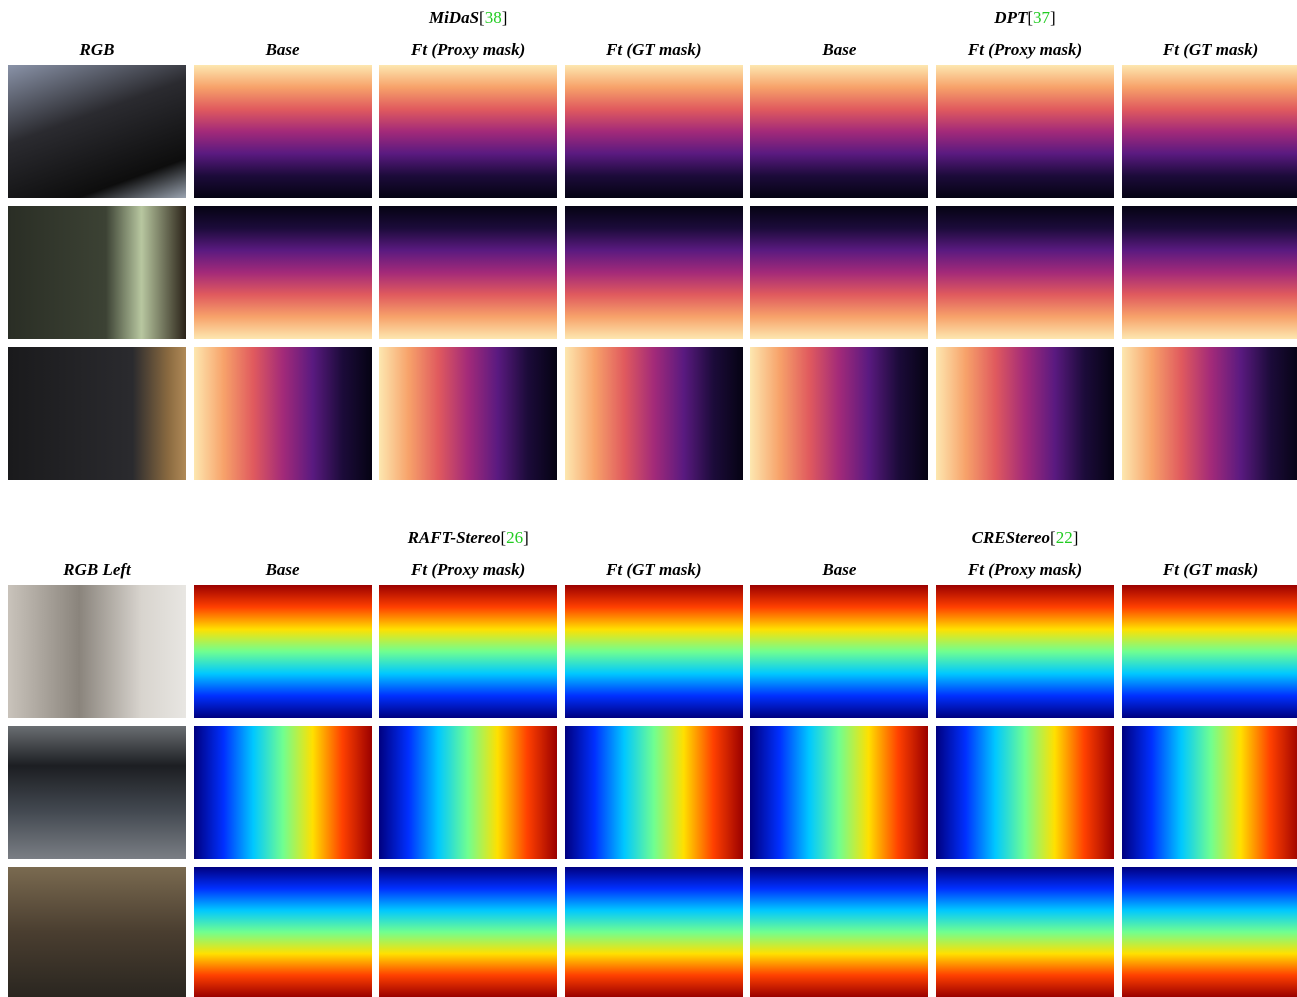  I want to click on citation-number: 26, so click(515, 537).